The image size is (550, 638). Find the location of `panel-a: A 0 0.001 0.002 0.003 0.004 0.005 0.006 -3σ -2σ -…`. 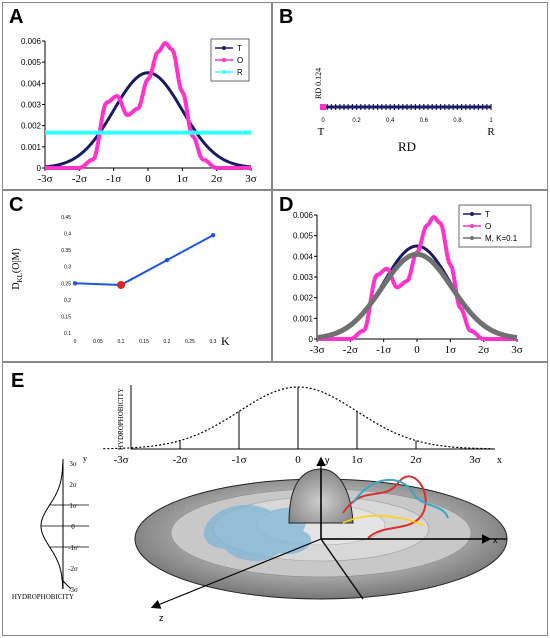

panel-a: A 0 0.001 0.002 0.003 0.004 0.005 0.006 -3σ -2σ -… is located at coordinates (137, 96).